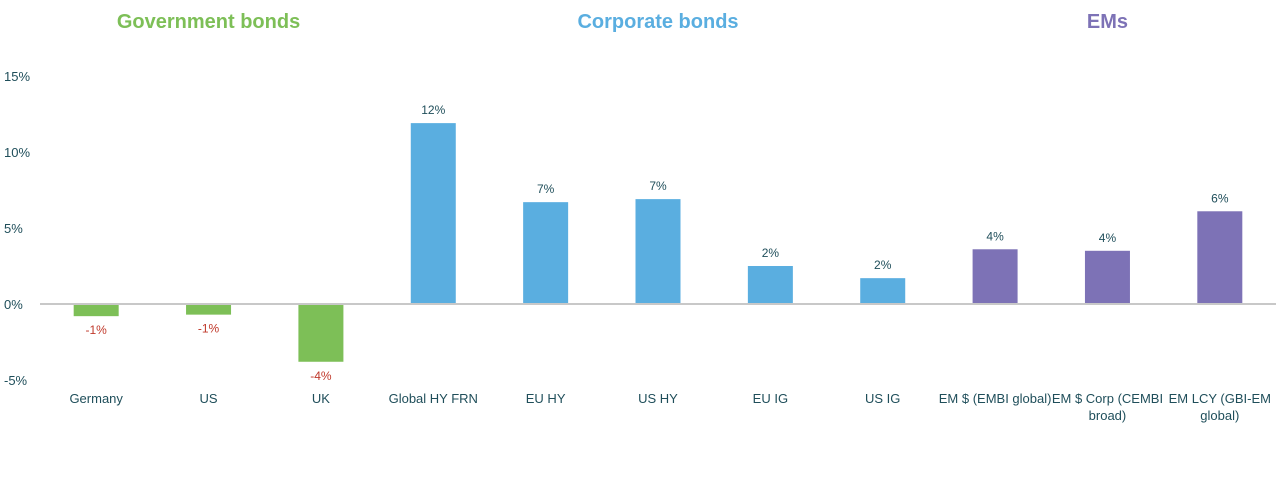  I want to click on category-label: EU HY, so click(546, 398).